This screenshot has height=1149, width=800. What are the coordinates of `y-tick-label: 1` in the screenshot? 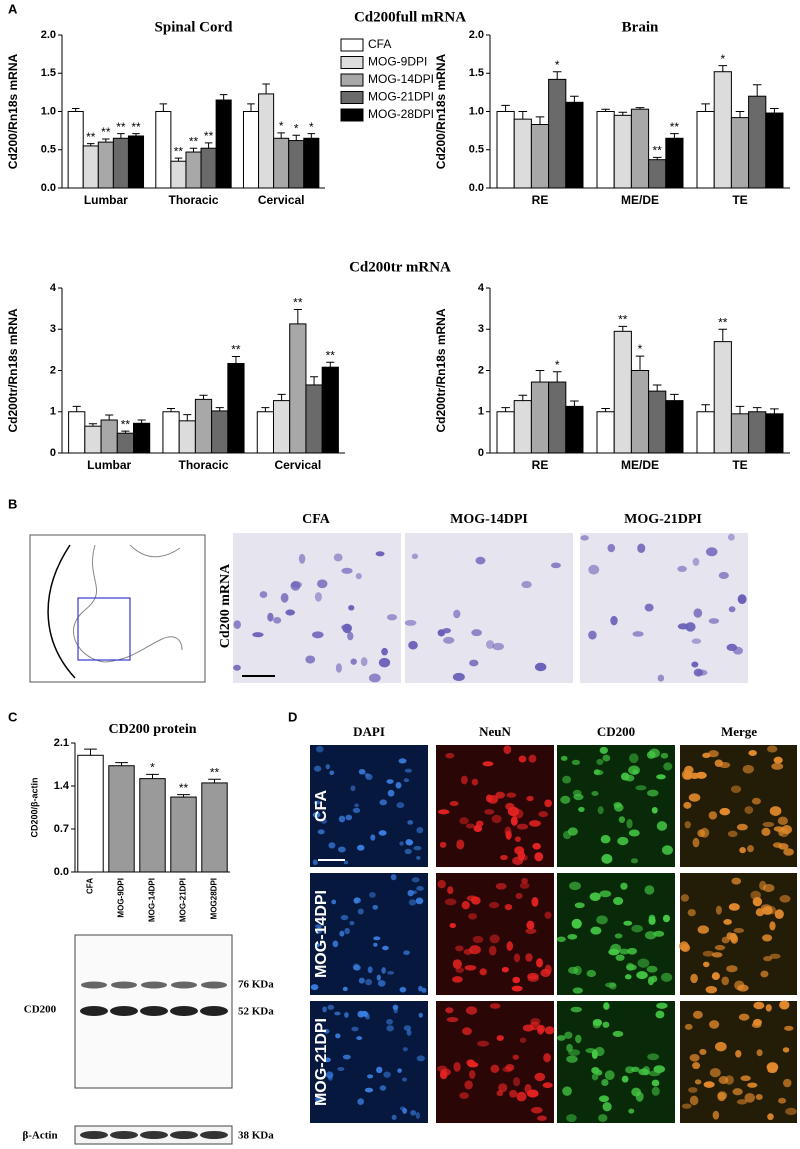 It's located at (53, 412).